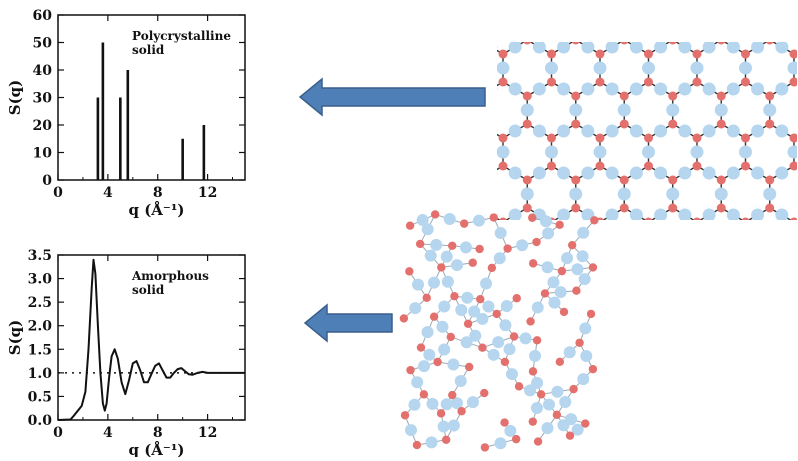  I want to click on y-tick-label: 2.5, so click(40, 303).